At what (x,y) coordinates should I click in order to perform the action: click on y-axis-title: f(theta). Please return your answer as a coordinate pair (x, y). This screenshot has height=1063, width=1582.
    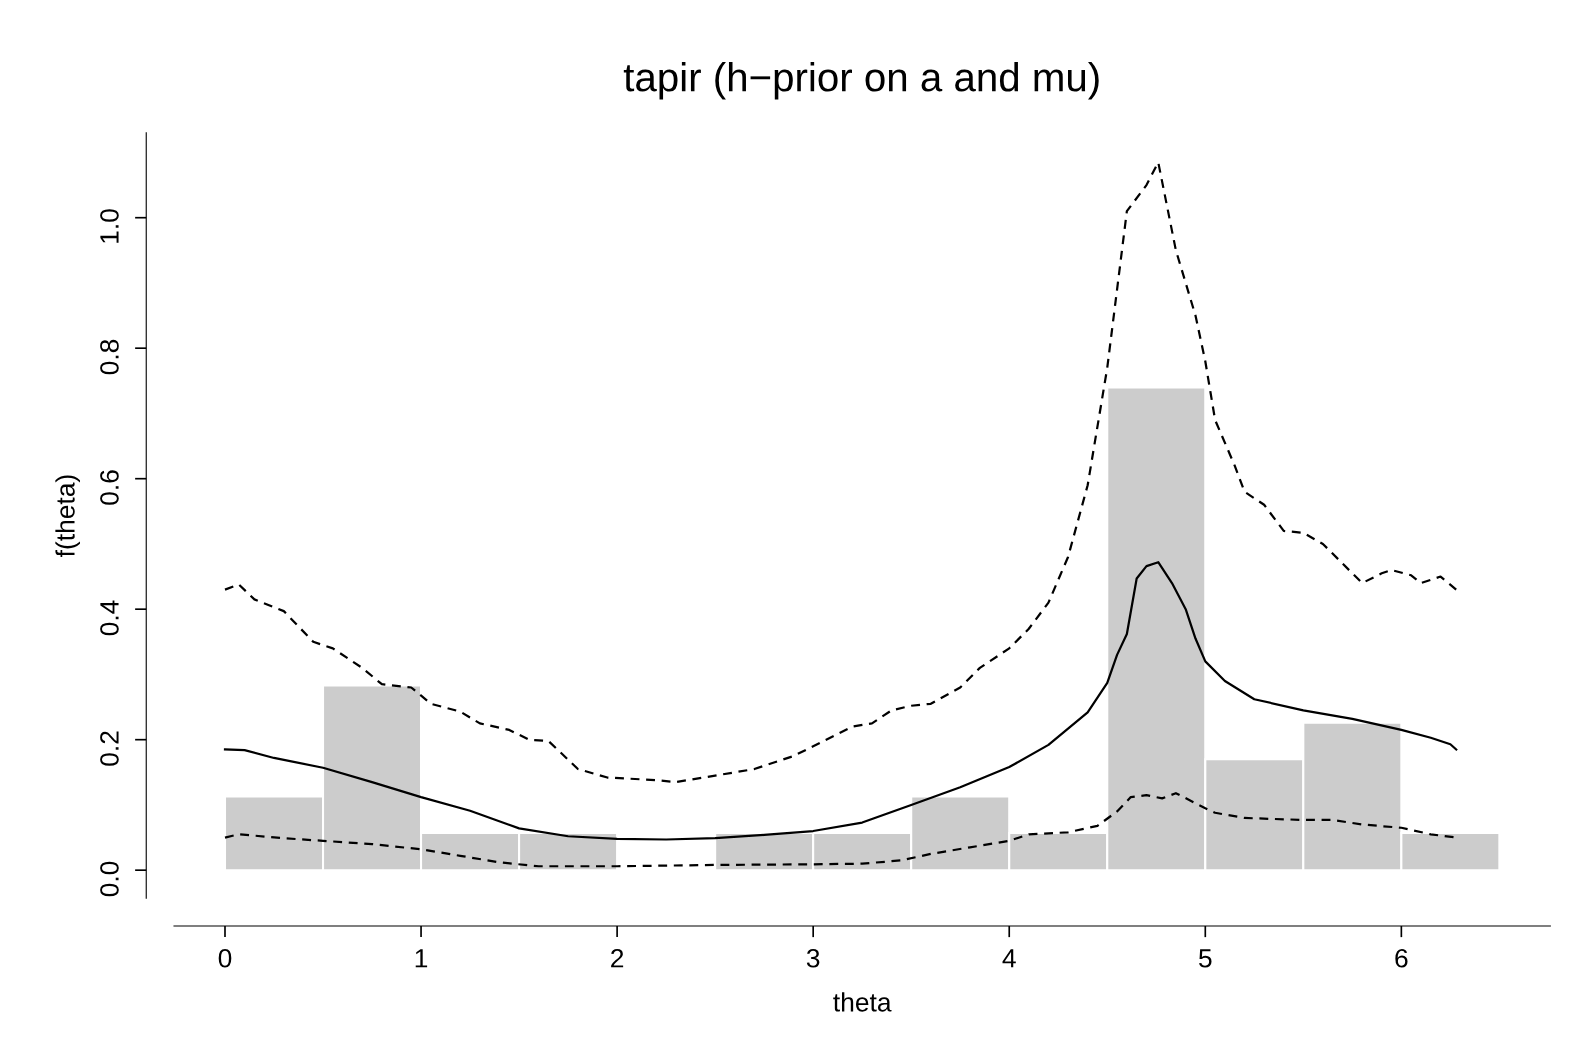
    Looking at the image, I should click on (67, 516).